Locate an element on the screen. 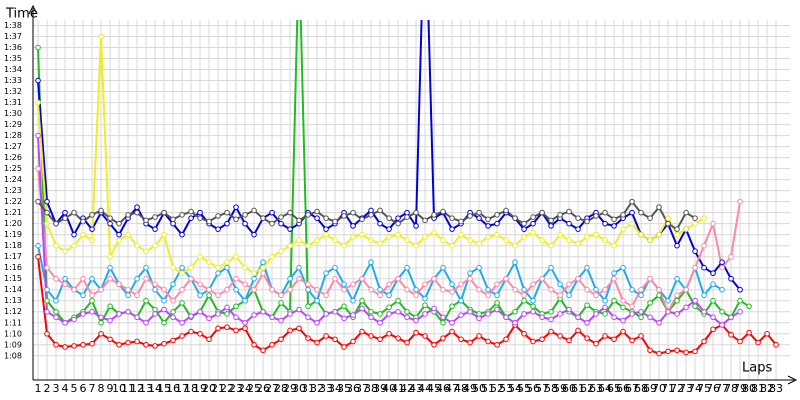 This screenshot has height=400, width=800. y-tick-label: 1:36 is located at coordinates (13, 47).